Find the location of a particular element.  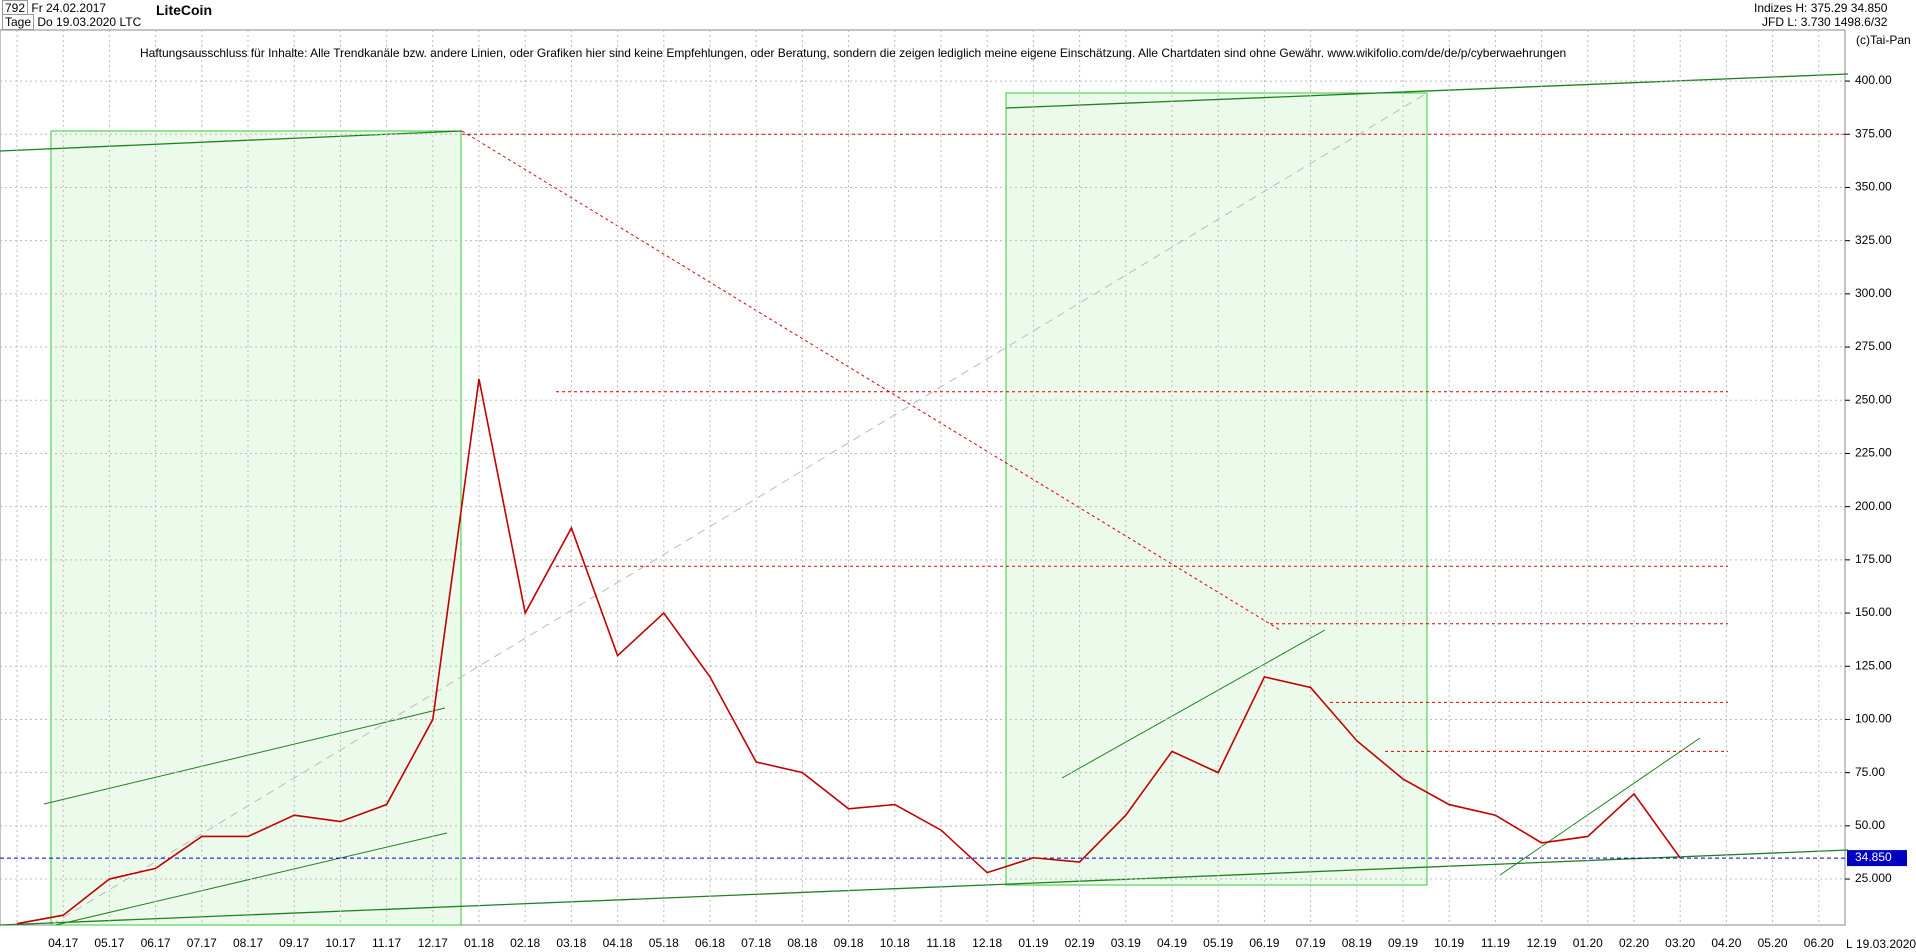

x-tick-label: 07.17 is located at coordinates (202, 943).